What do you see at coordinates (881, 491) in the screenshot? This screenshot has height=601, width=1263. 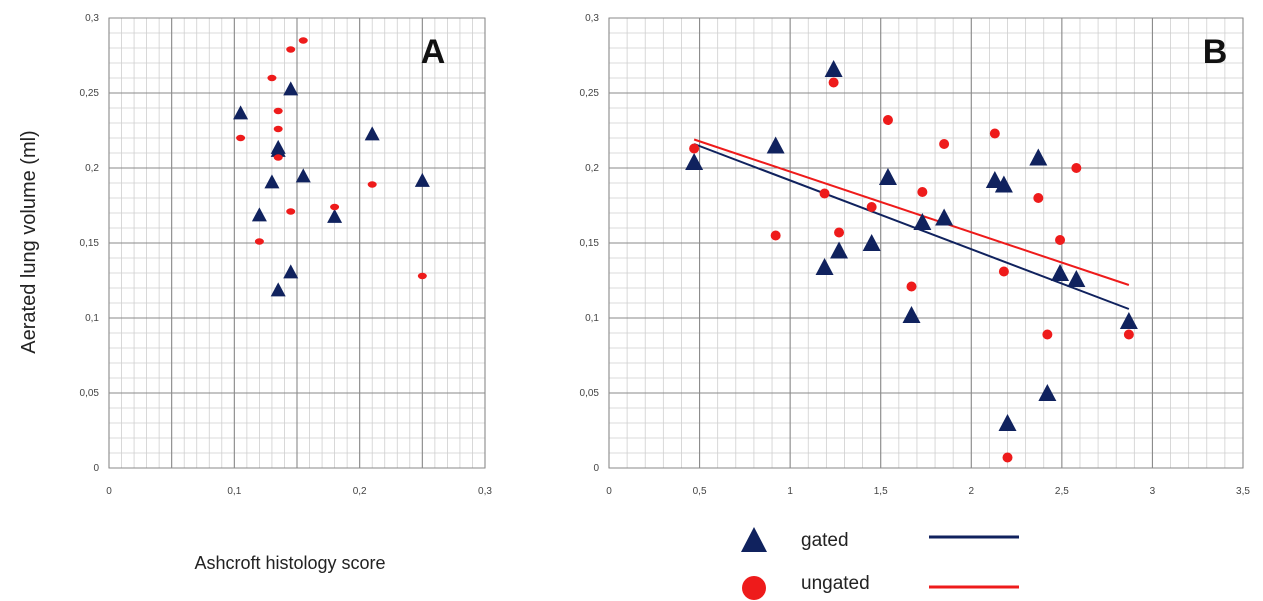 I see `x-tick-label: 1,5` at bounding box center [881, 491].